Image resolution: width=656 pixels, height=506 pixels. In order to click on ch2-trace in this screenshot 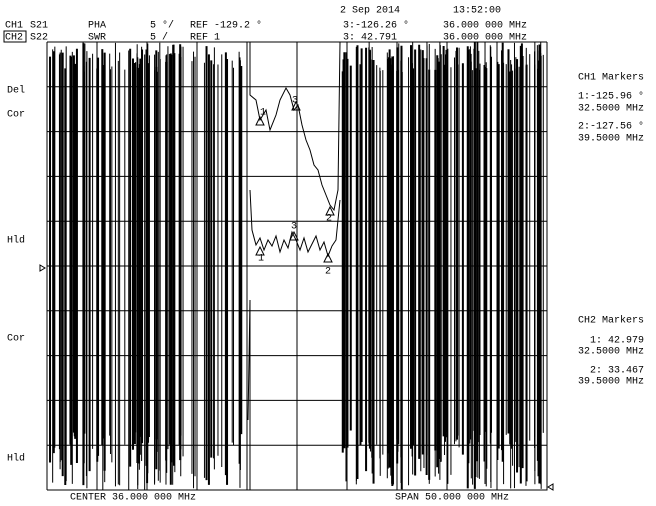, I will do `click(295, 223)`.